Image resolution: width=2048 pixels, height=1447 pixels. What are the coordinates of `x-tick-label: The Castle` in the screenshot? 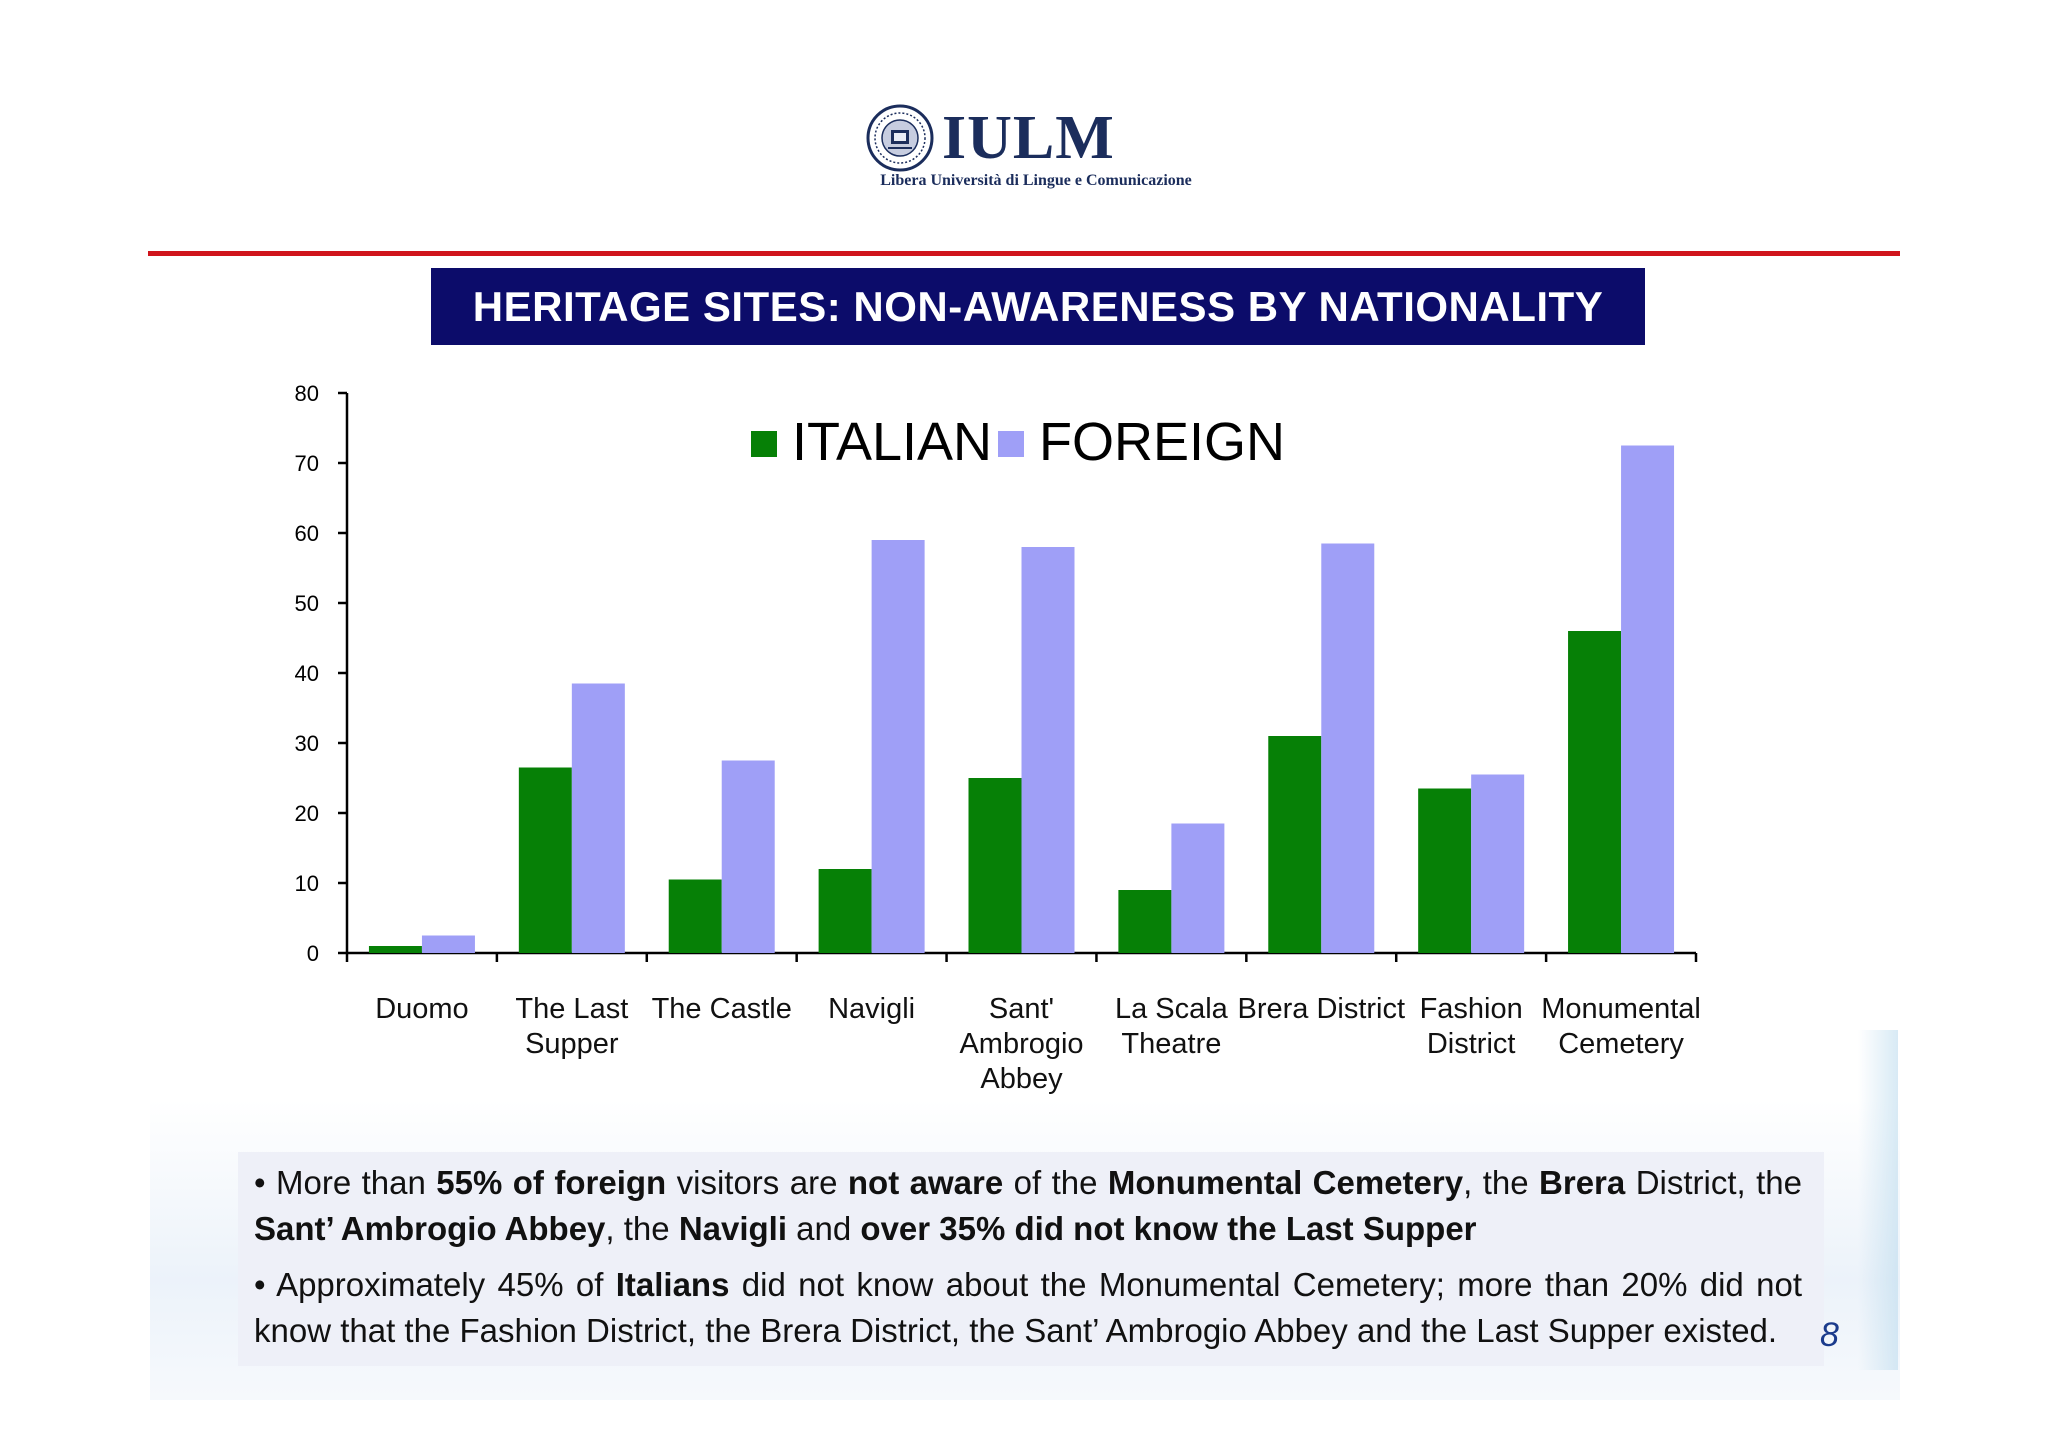 It's located at (722, 1009).